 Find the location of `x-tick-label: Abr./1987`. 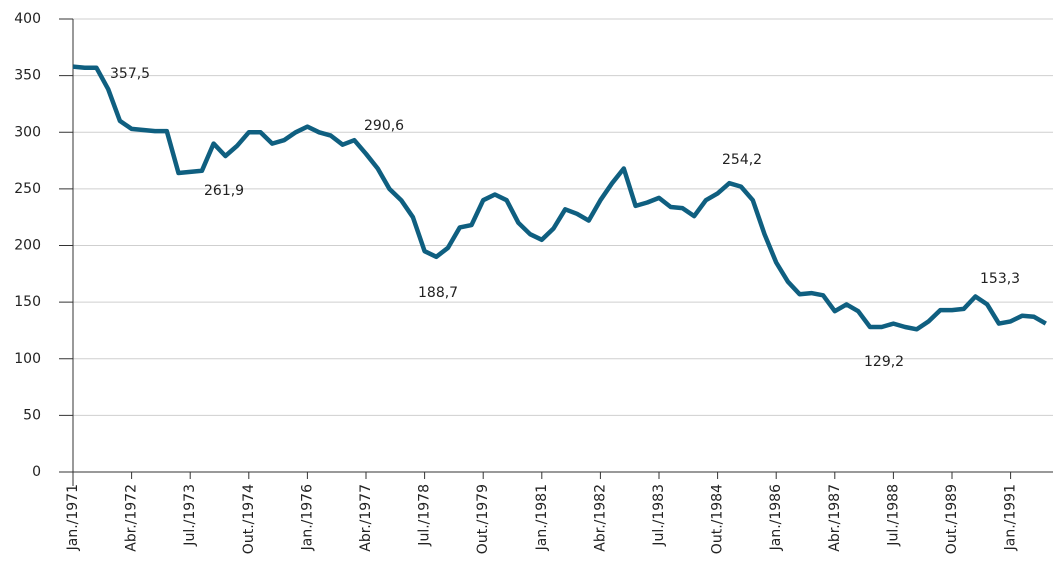

x-tick-label: Abr./1987 is located at coordinates (835, 518).